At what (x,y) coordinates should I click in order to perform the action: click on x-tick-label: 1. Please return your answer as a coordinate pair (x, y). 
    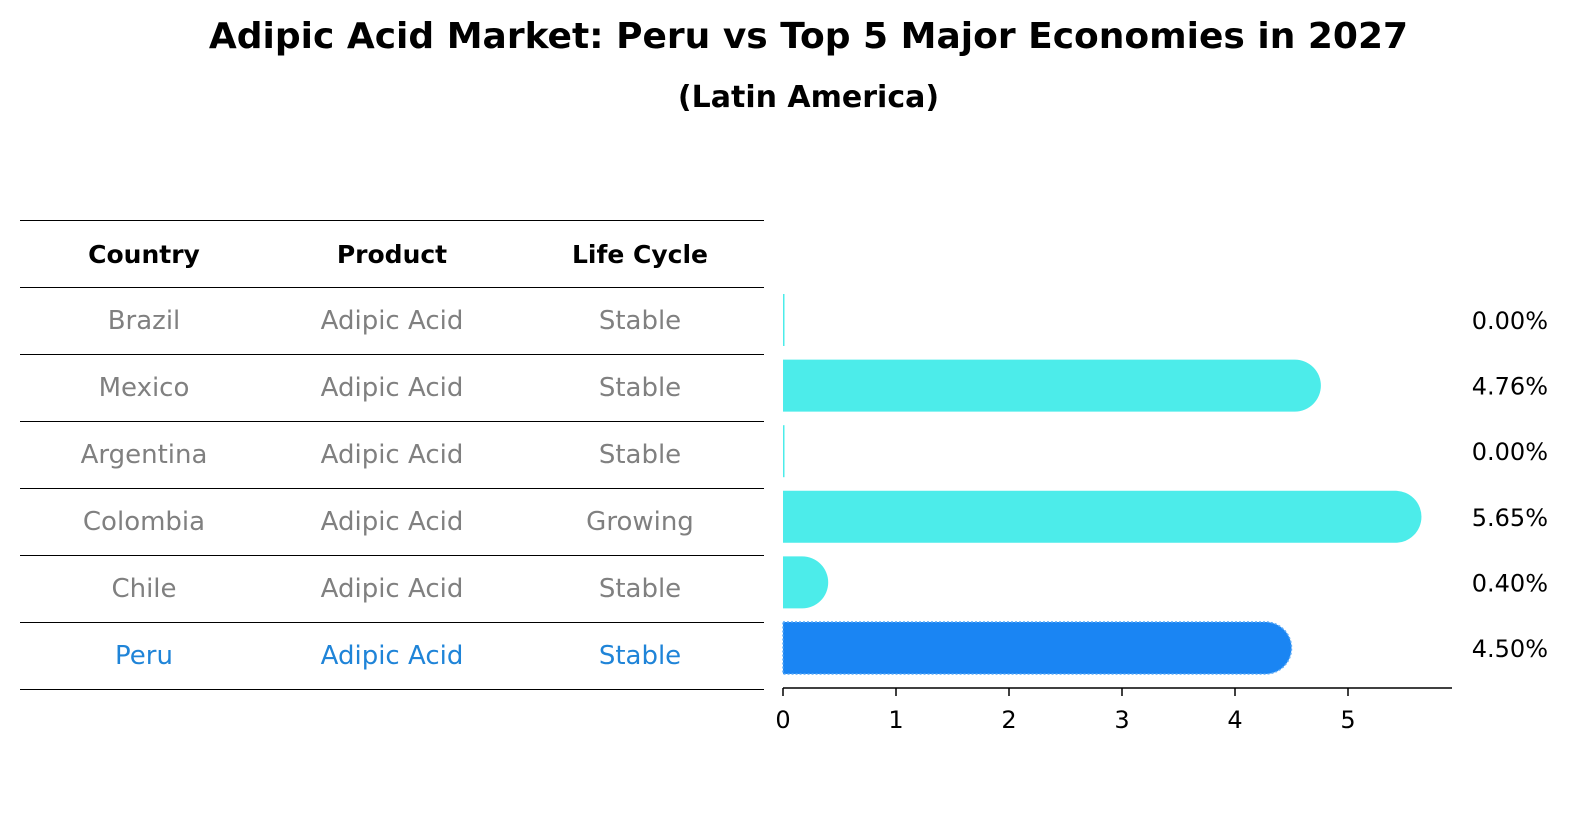
    Looking at the image, I should click on (895, 720).